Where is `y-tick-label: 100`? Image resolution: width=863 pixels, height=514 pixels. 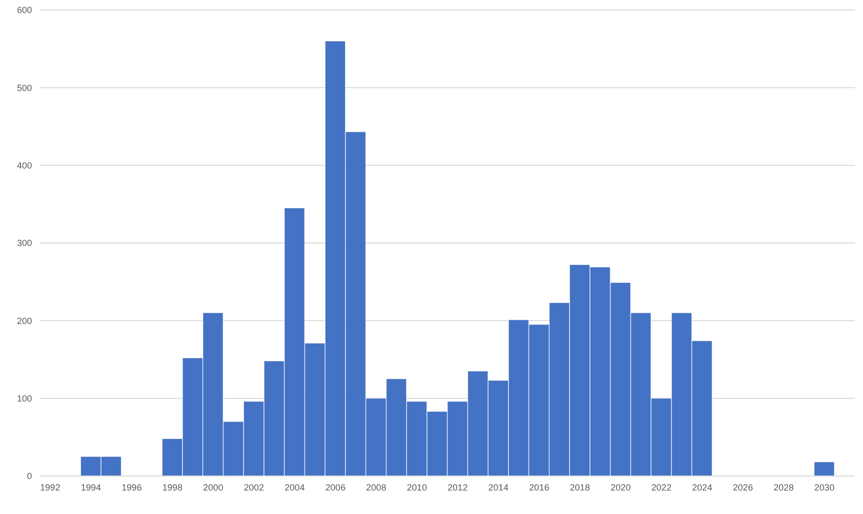
y-tick-label: 100 is located at coordinates (24, 399).